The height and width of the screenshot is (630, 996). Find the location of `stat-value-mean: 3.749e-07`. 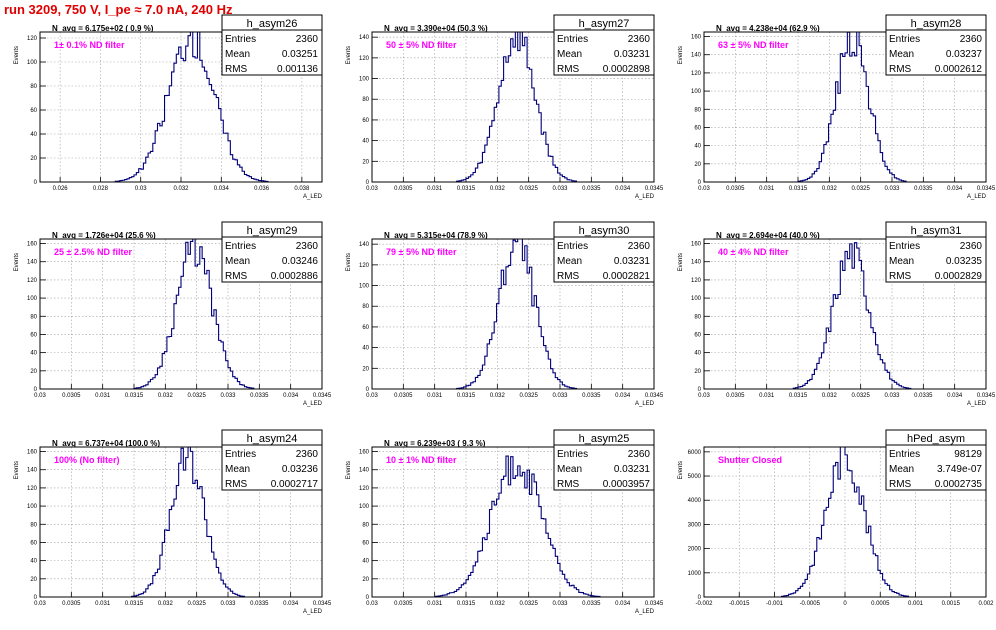

stat-value-mean: 3.749e-07 is located at coordinates (959, 469).